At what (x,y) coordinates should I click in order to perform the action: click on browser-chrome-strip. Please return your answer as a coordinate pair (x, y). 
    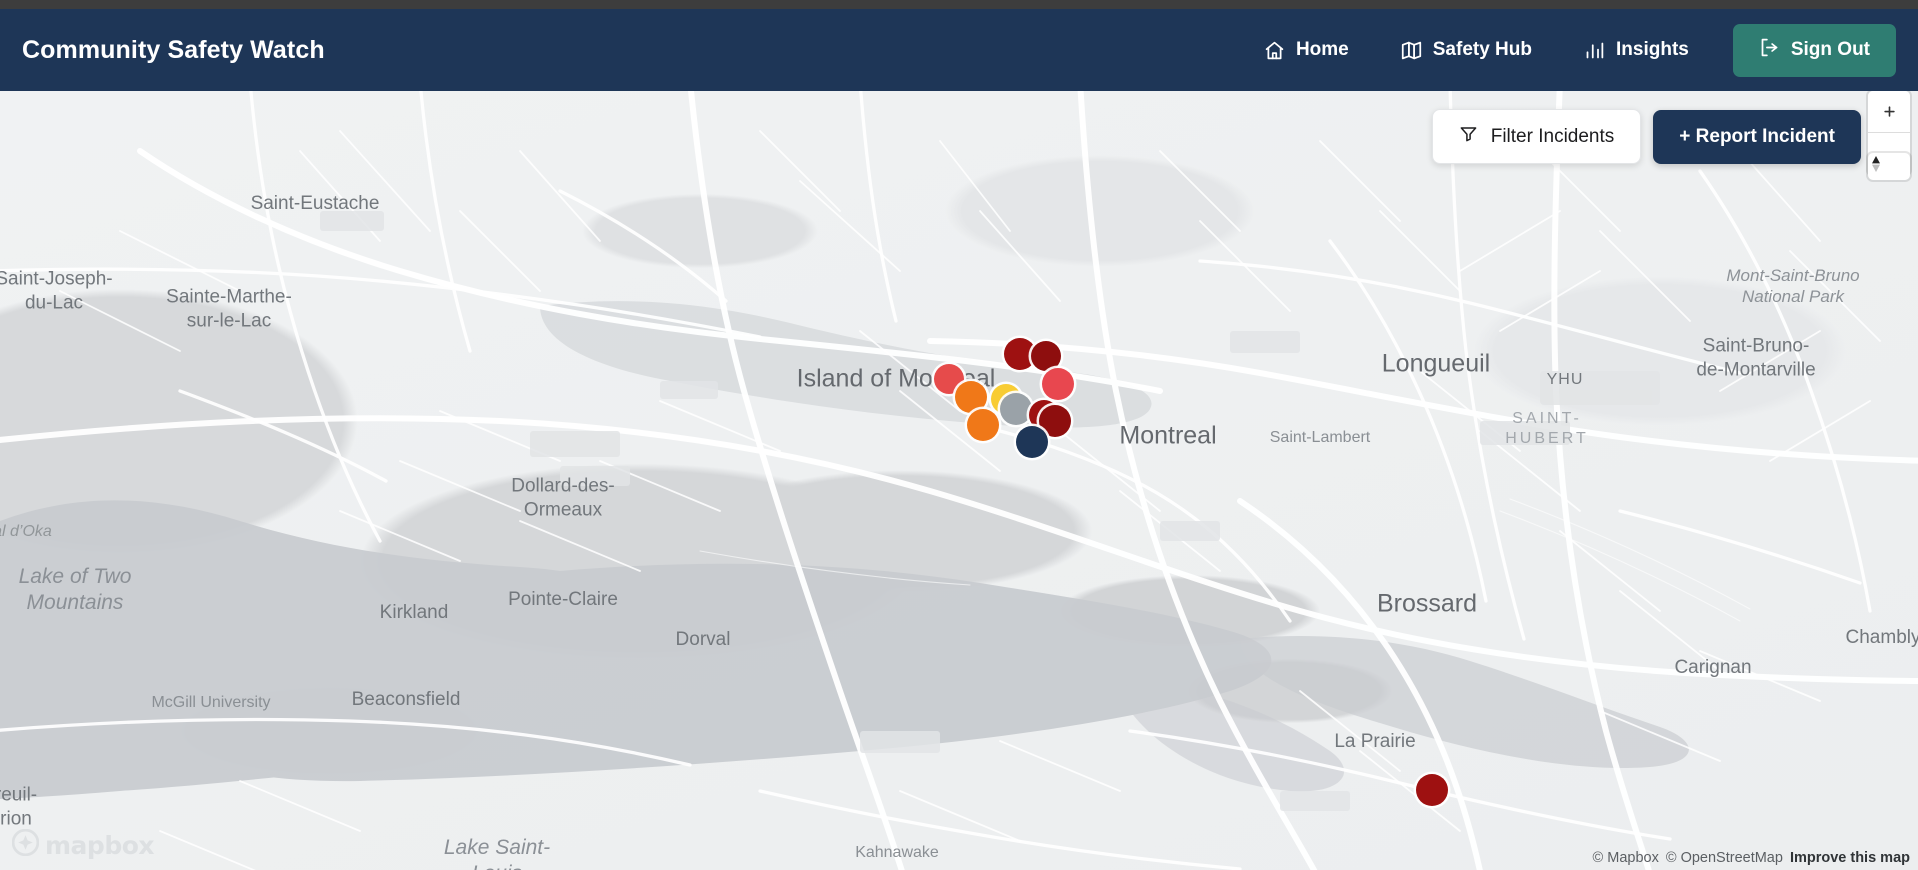
    Looking at the image, I should click on (959, 4).